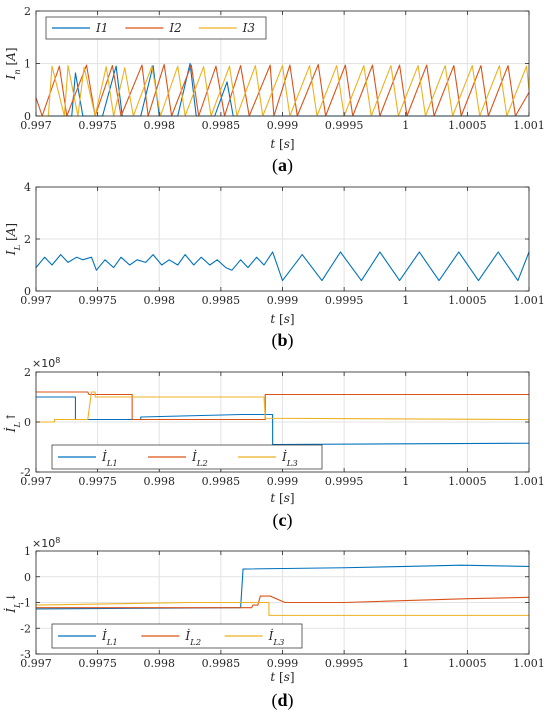 This screenshot has width=550, height=720. I want to click on y-tick-label: 4, so click(27, 187).